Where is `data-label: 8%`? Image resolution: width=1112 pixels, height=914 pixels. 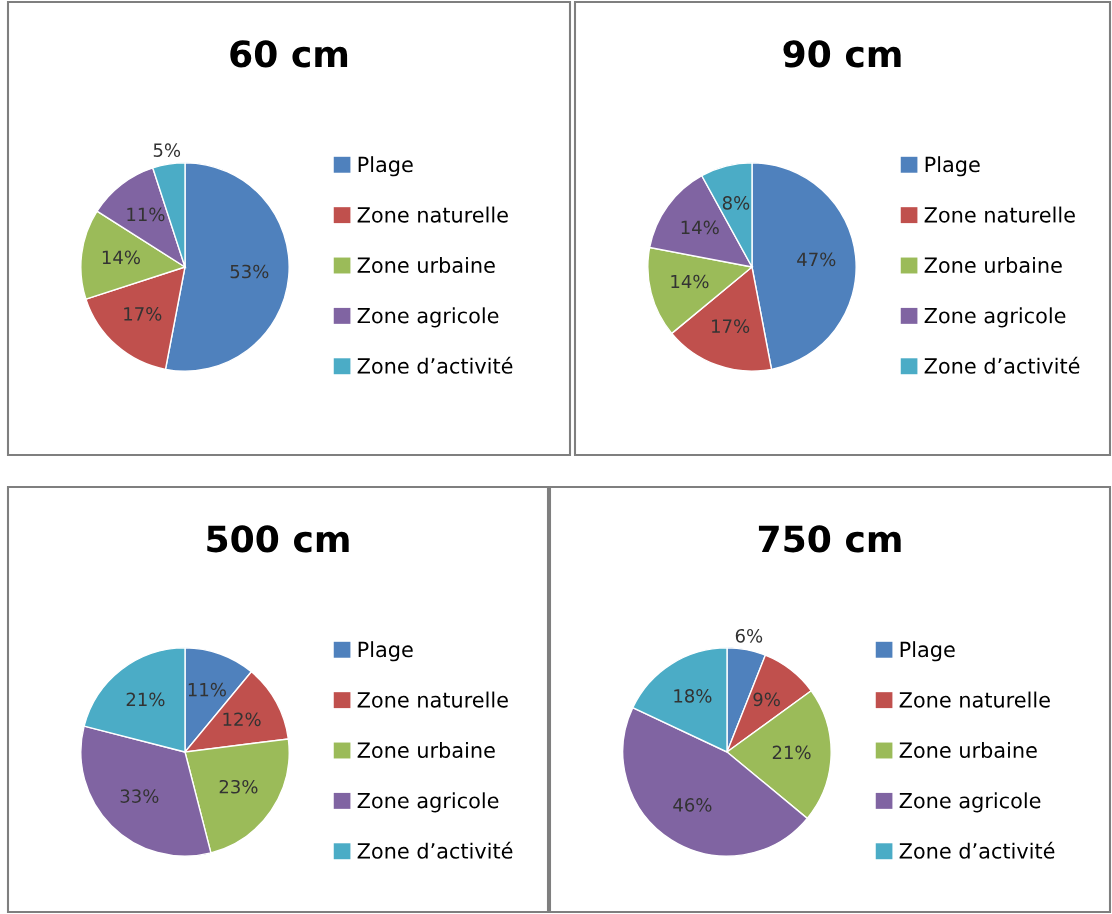
data-label: 8% is located at coordinates (736, 203).